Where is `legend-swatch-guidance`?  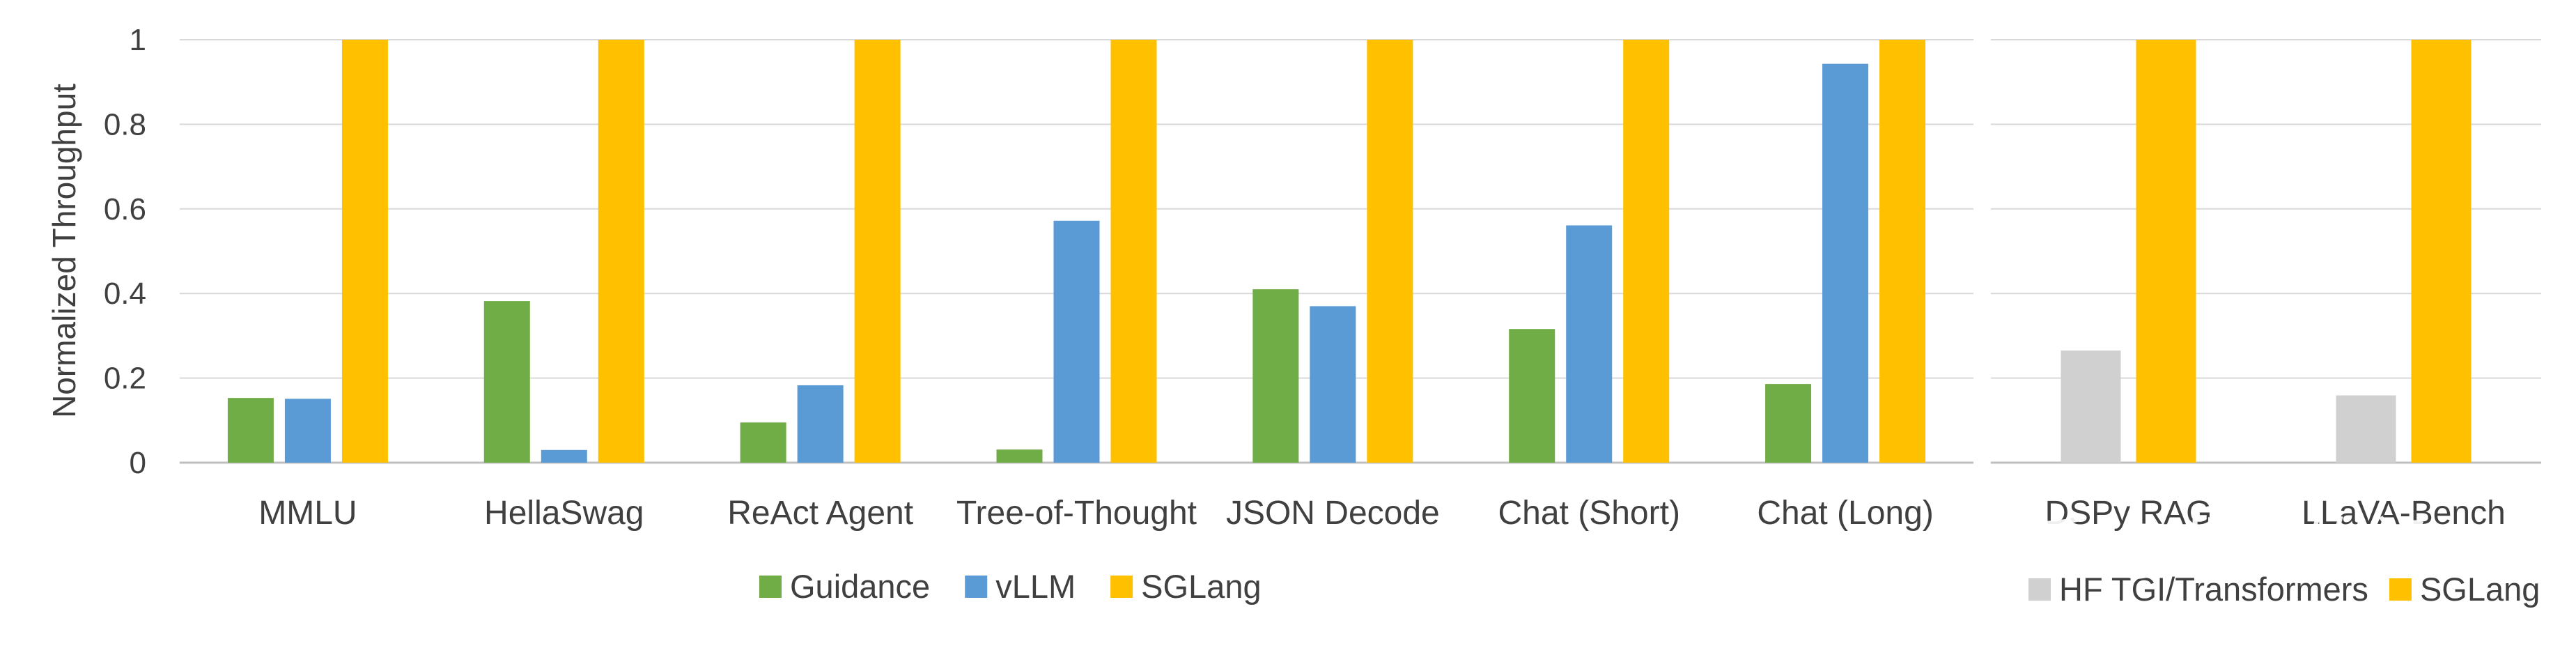 legend-swatch-guidance is located at coordinates (770, 587).